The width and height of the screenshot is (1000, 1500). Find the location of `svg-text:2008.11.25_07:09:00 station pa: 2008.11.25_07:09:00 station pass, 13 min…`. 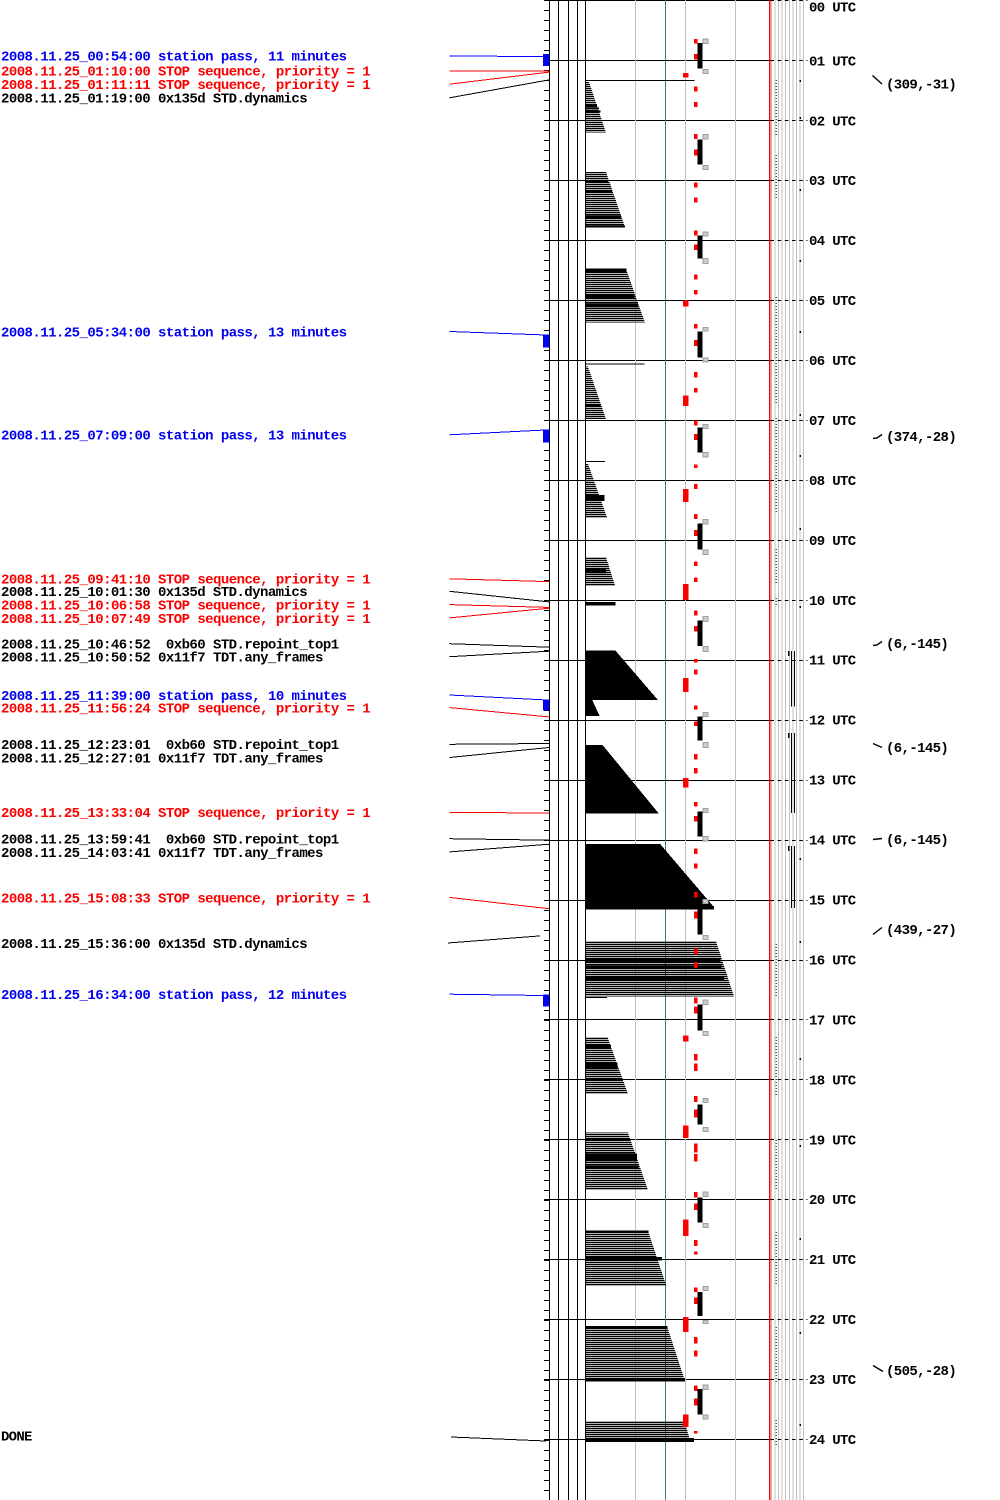

svg-text:2008.11.25_07:09:00 station pa: 2008.11.25_07:09:00 station pass, 13 min… is located at coordinates (174, 437).